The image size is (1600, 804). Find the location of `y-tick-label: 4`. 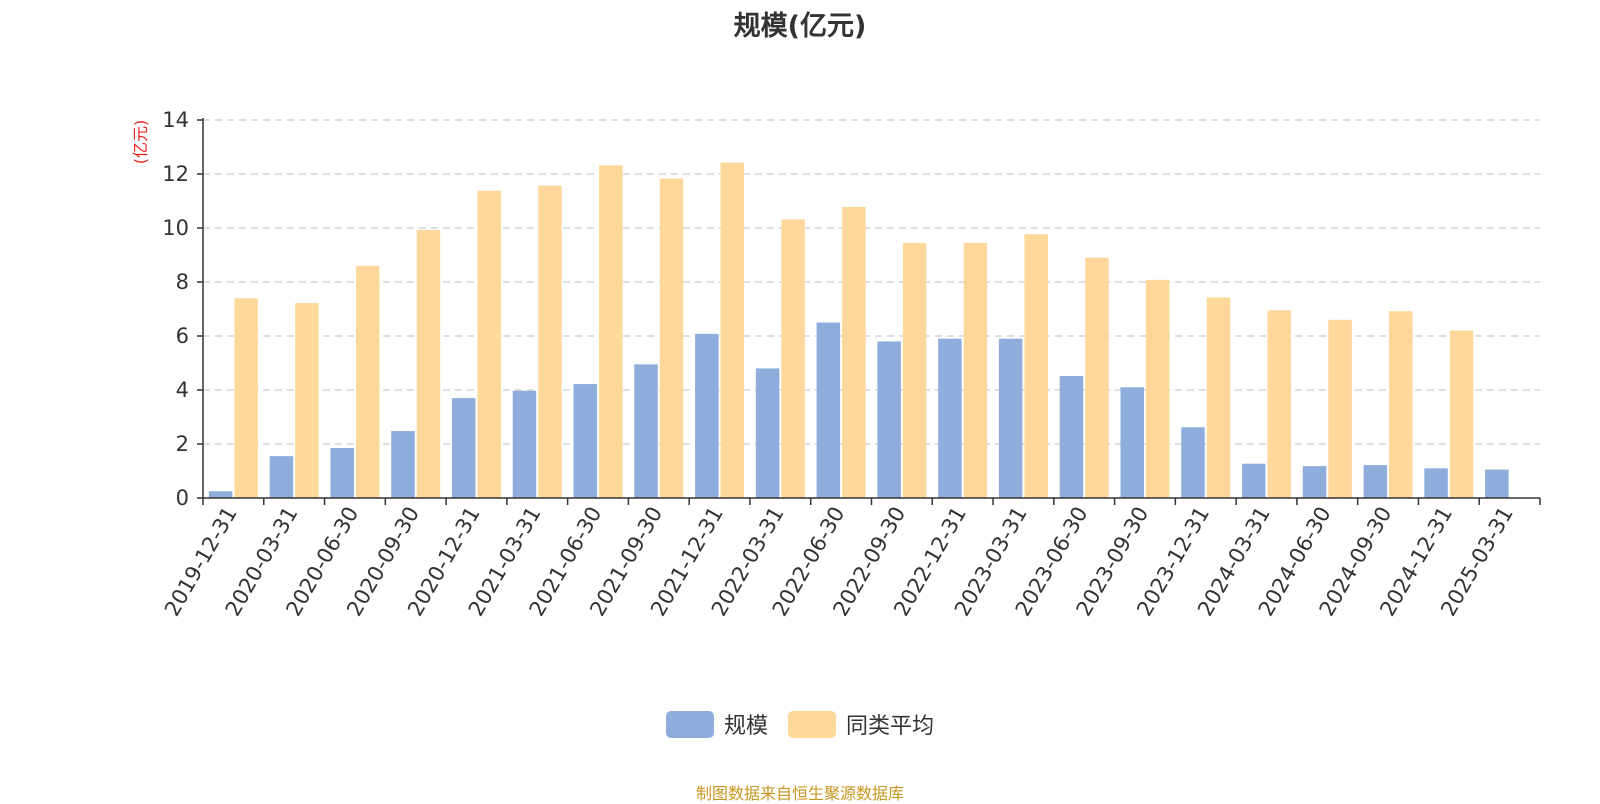

y-tick-label: 4 is located at coordinates (182, 390).